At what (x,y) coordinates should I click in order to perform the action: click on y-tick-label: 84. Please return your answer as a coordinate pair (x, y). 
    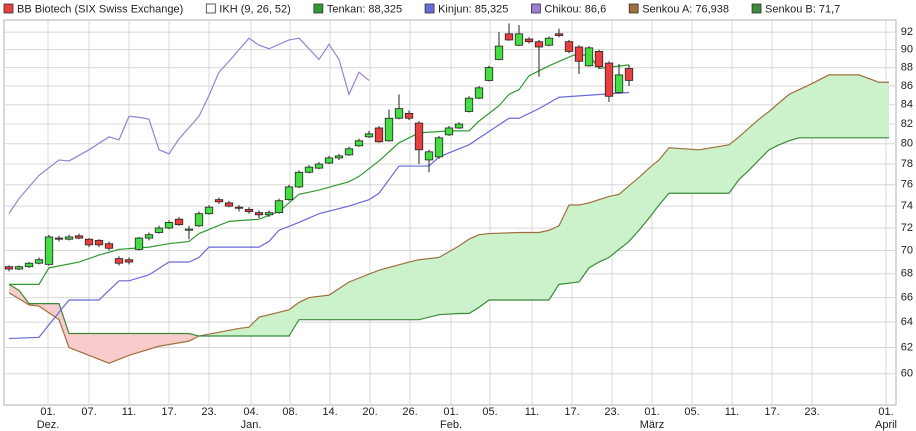
    Looking at the image, I should click on (907, 105).